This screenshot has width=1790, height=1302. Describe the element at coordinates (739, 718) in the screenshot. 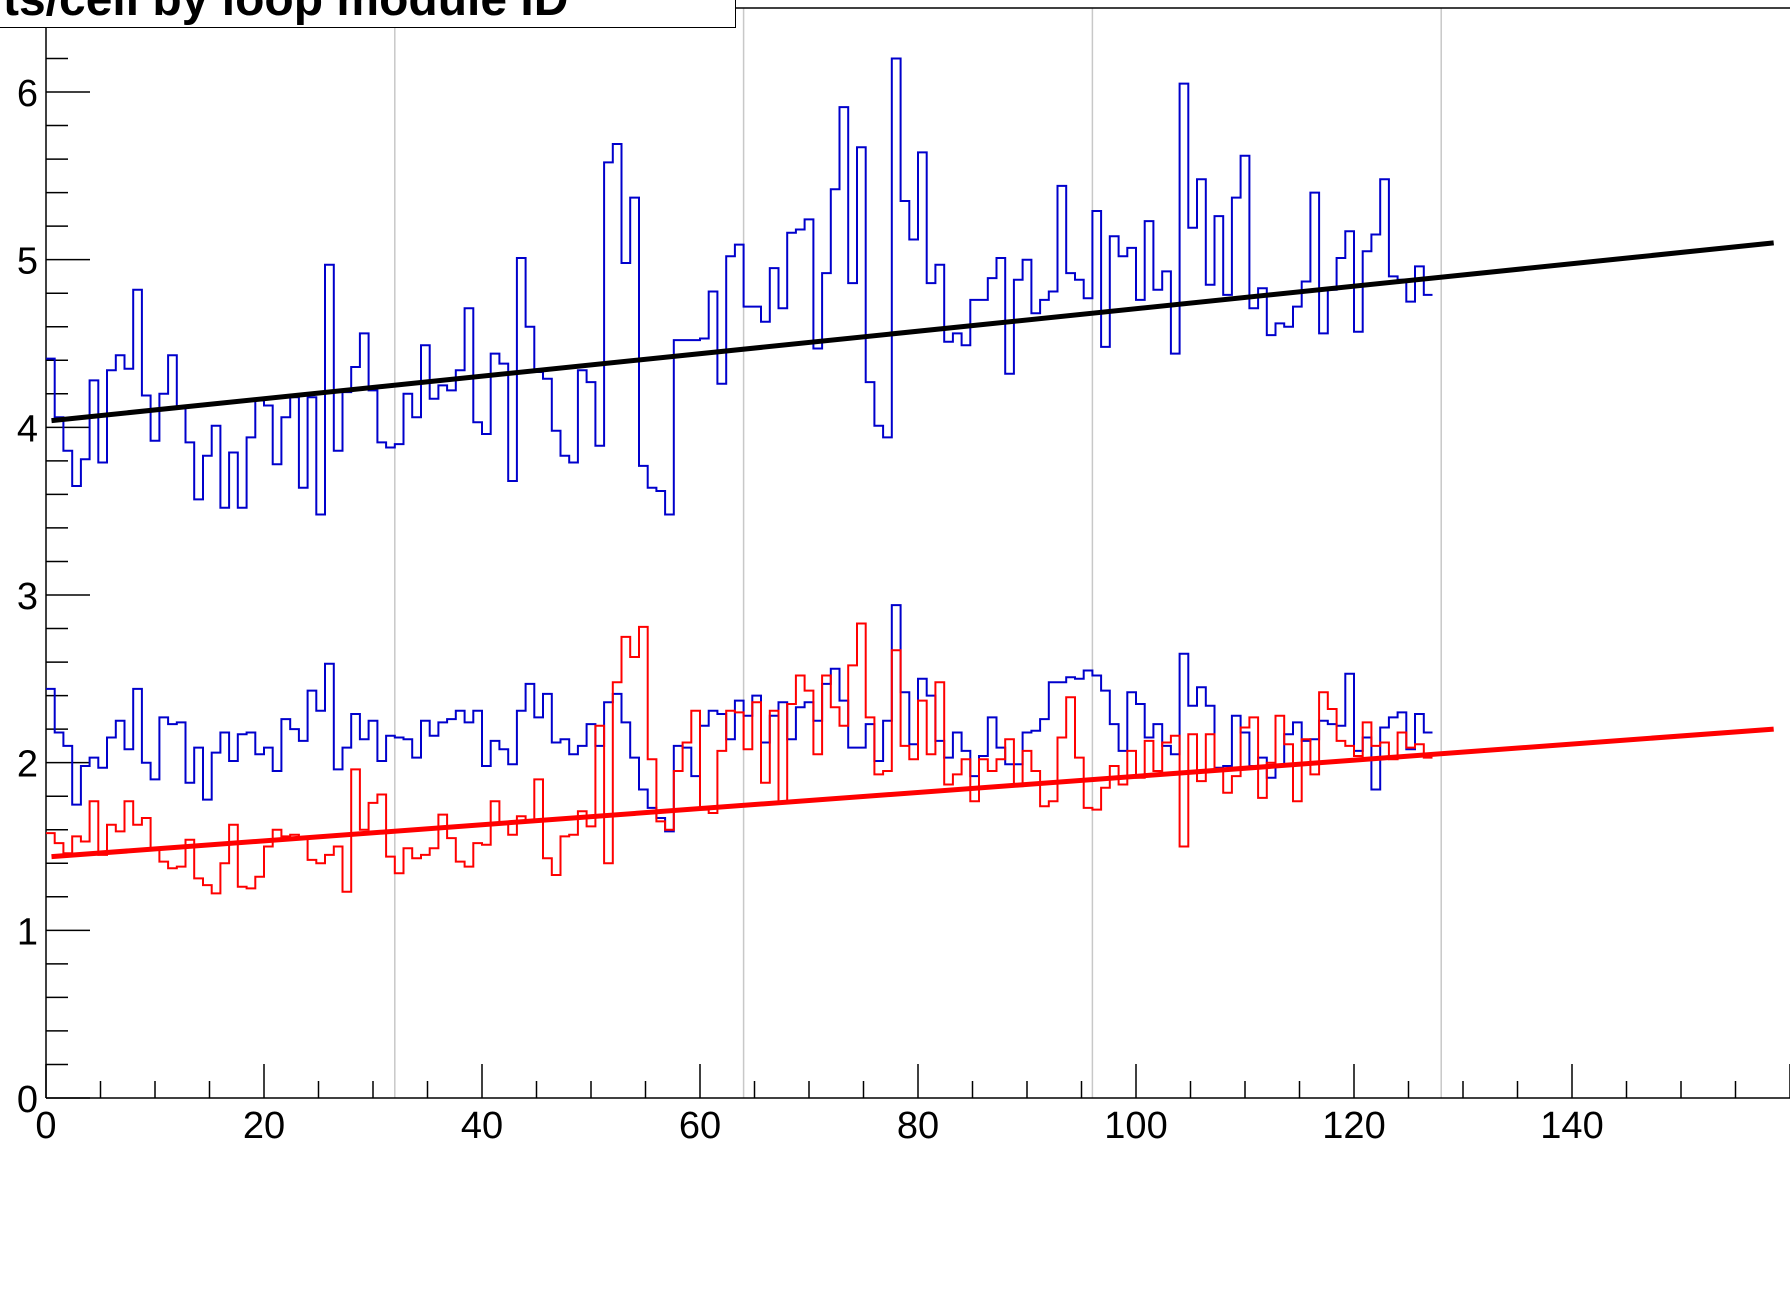

I see `lower-blue-histogram` at that location.